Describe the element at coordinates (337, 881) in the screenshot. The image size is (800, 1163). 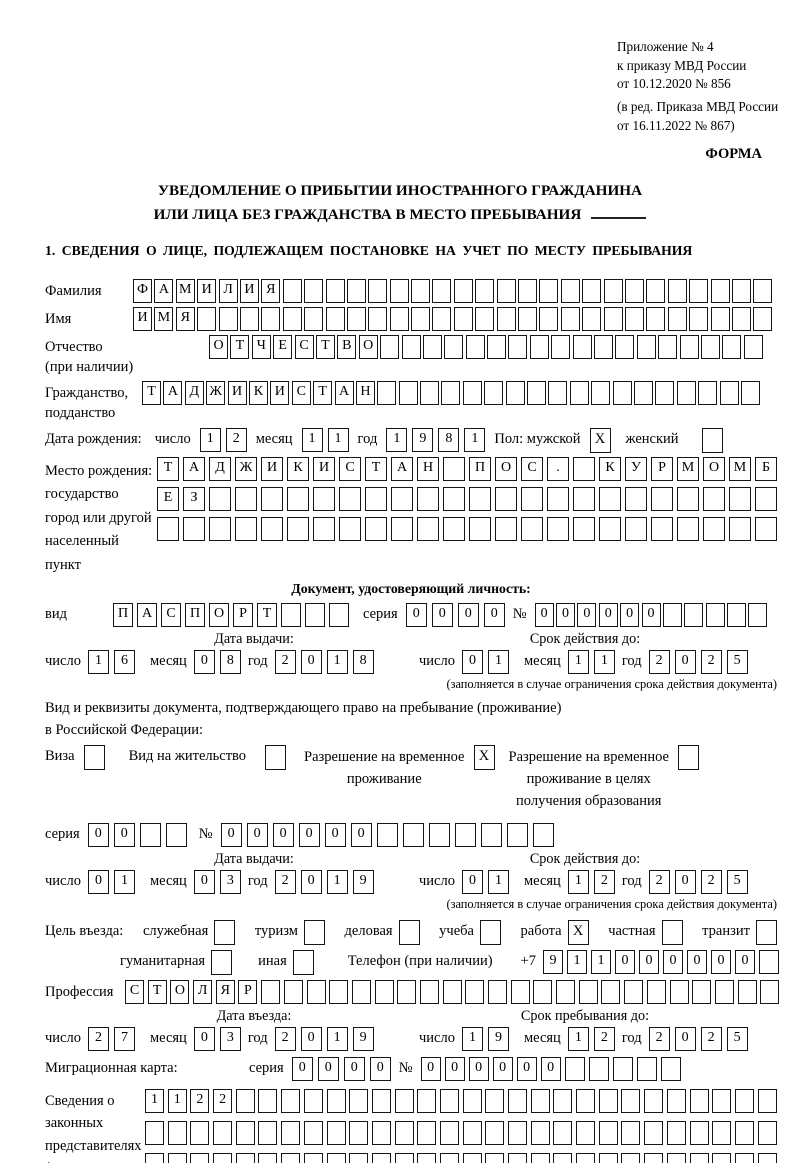
I see `char-box: 1` at that location.